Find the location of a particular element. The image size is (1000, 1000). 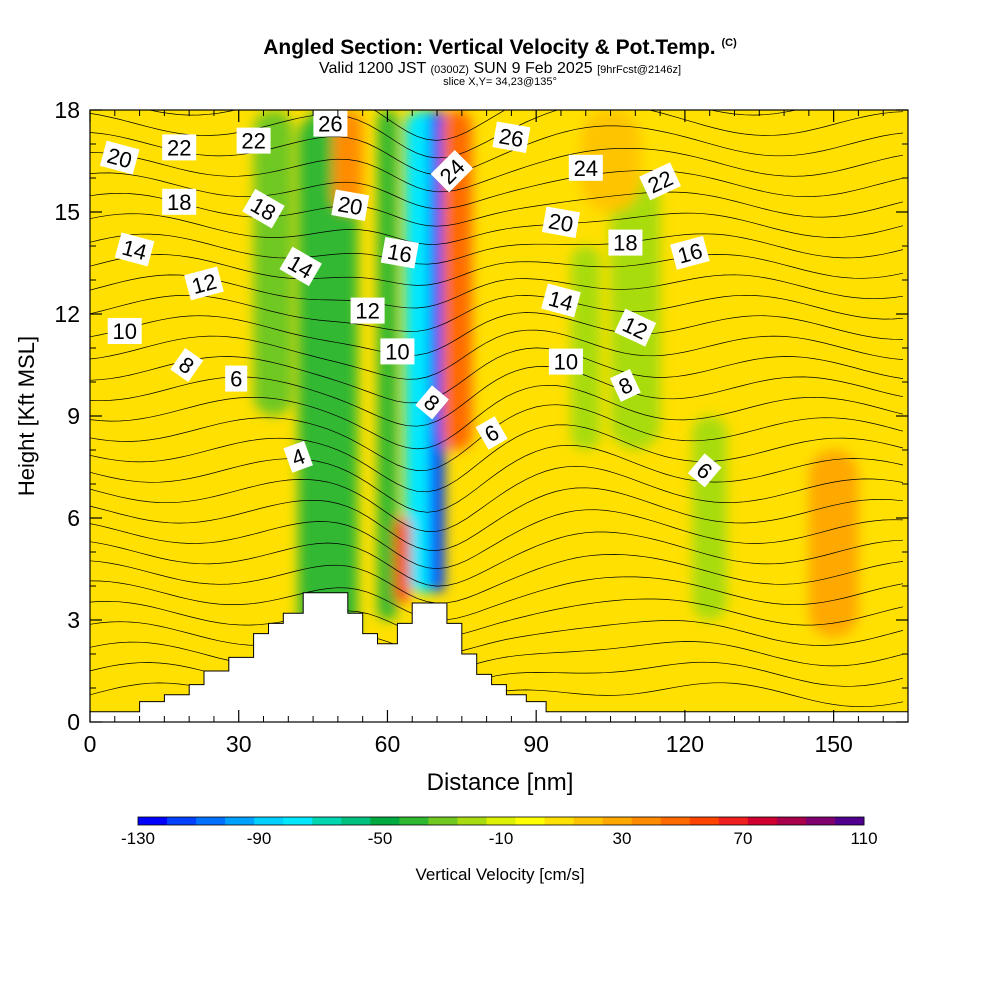

isotherm-label: 6 is located at coordinates (236, 378).